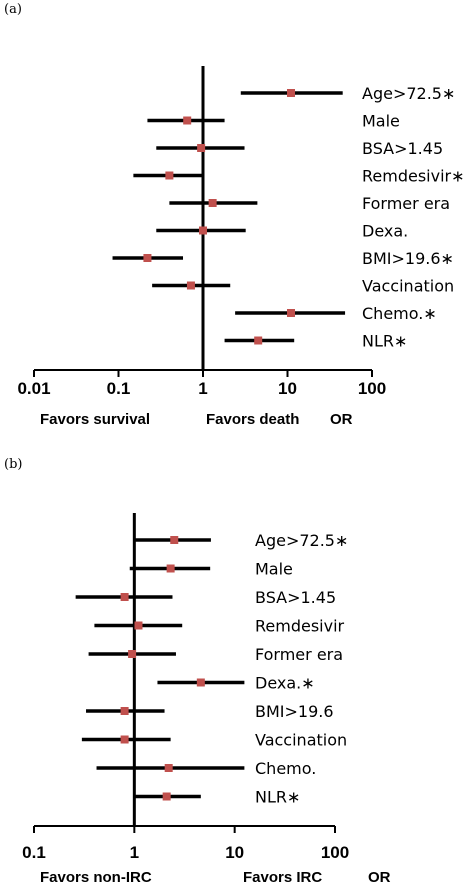 This screenshot has height=888, width=474. I want to click on favor-right-label: Favors death, so click(252, 419).